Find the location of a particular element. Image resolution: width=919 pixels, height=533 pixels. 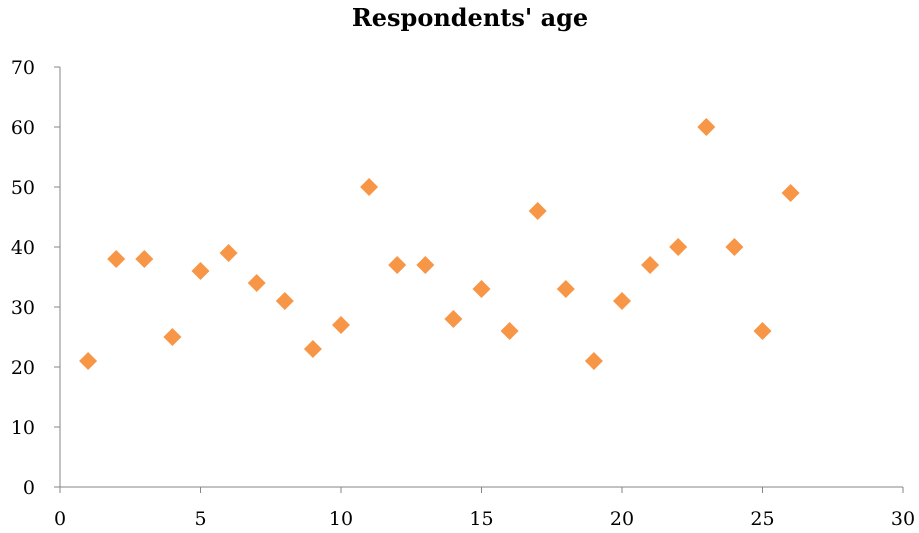

y-tick-label: 20 is located at coordinates (23, 368).